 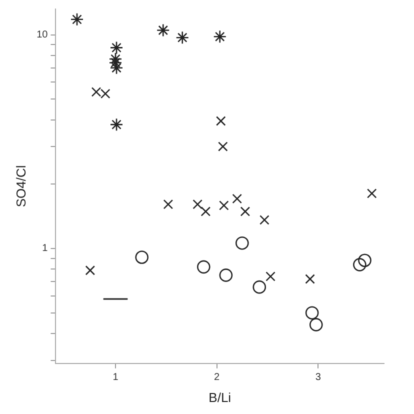 What do you see at coordinates (115, 378) in the screenshot?
I see `x-tick-label: 1` at bounding box center [115, 378].